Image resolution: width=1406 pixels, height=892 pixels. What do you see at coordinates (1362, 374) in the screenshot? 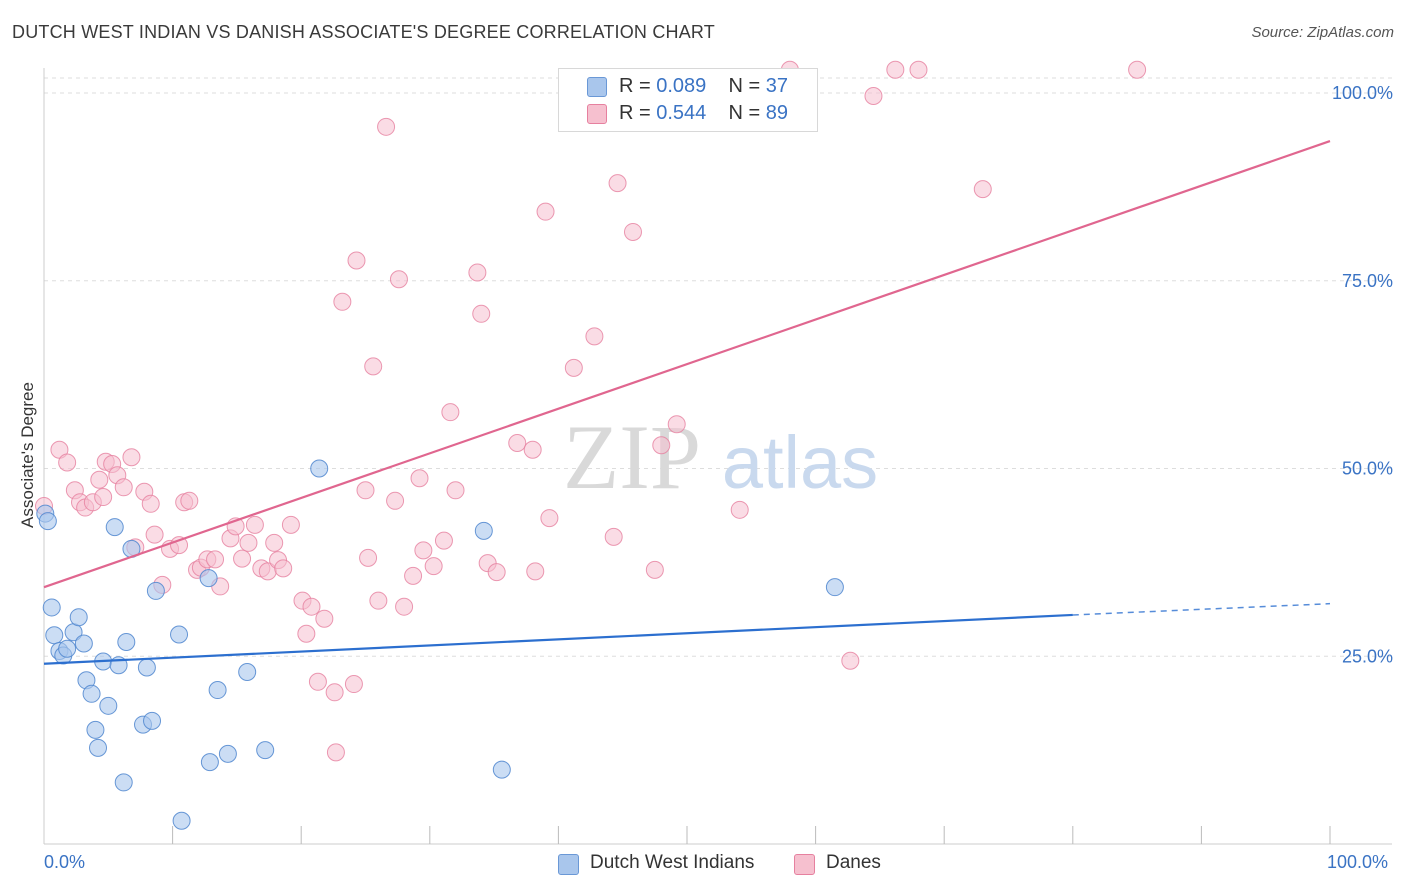
I see `y-tick-labels: 25.0% 50.0% 75.0% 100.0%` at bounding box center [1362, 374].